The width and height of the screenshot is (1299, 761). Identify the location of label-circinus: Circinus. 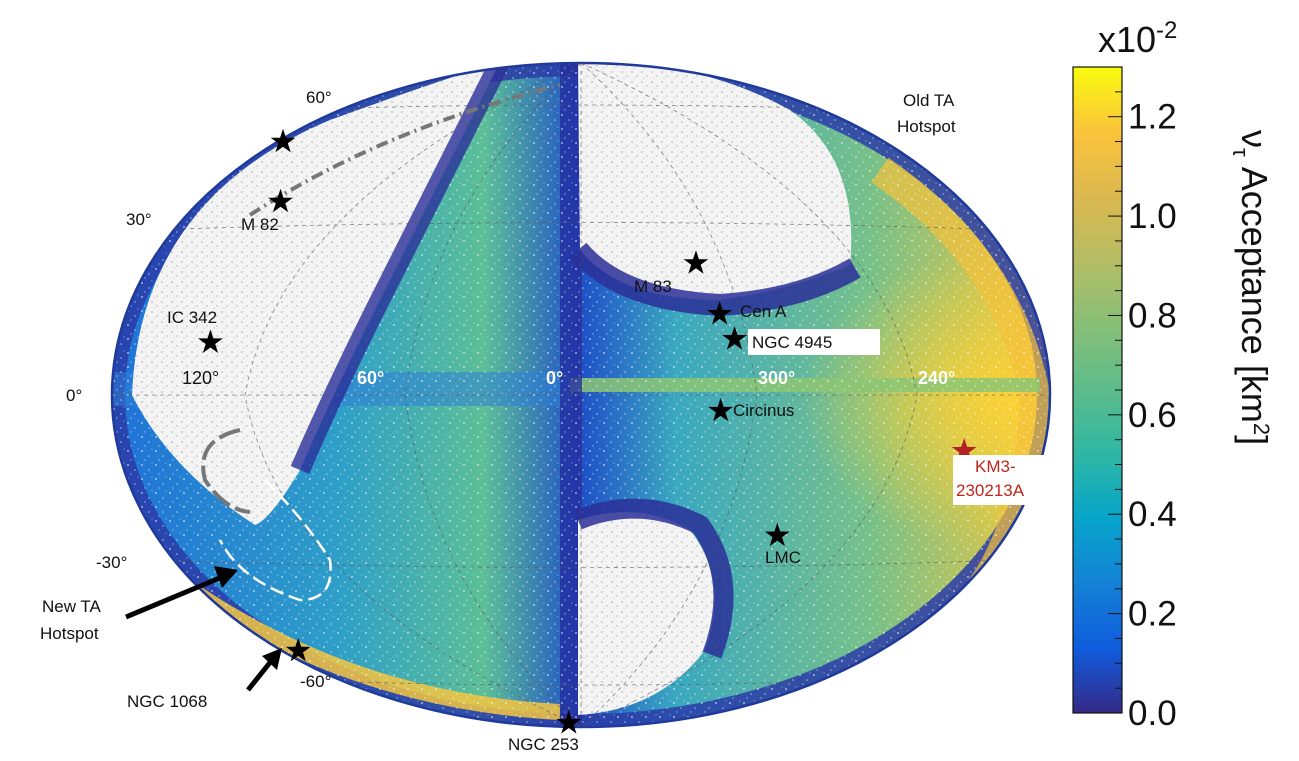
(763, 410).